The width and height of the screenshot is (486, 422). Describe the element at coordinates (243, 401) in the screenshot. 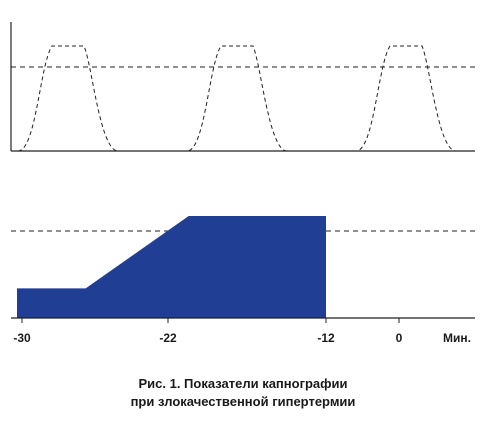

I see `caption-line-2: при злокачественной гипертермии` at that location.